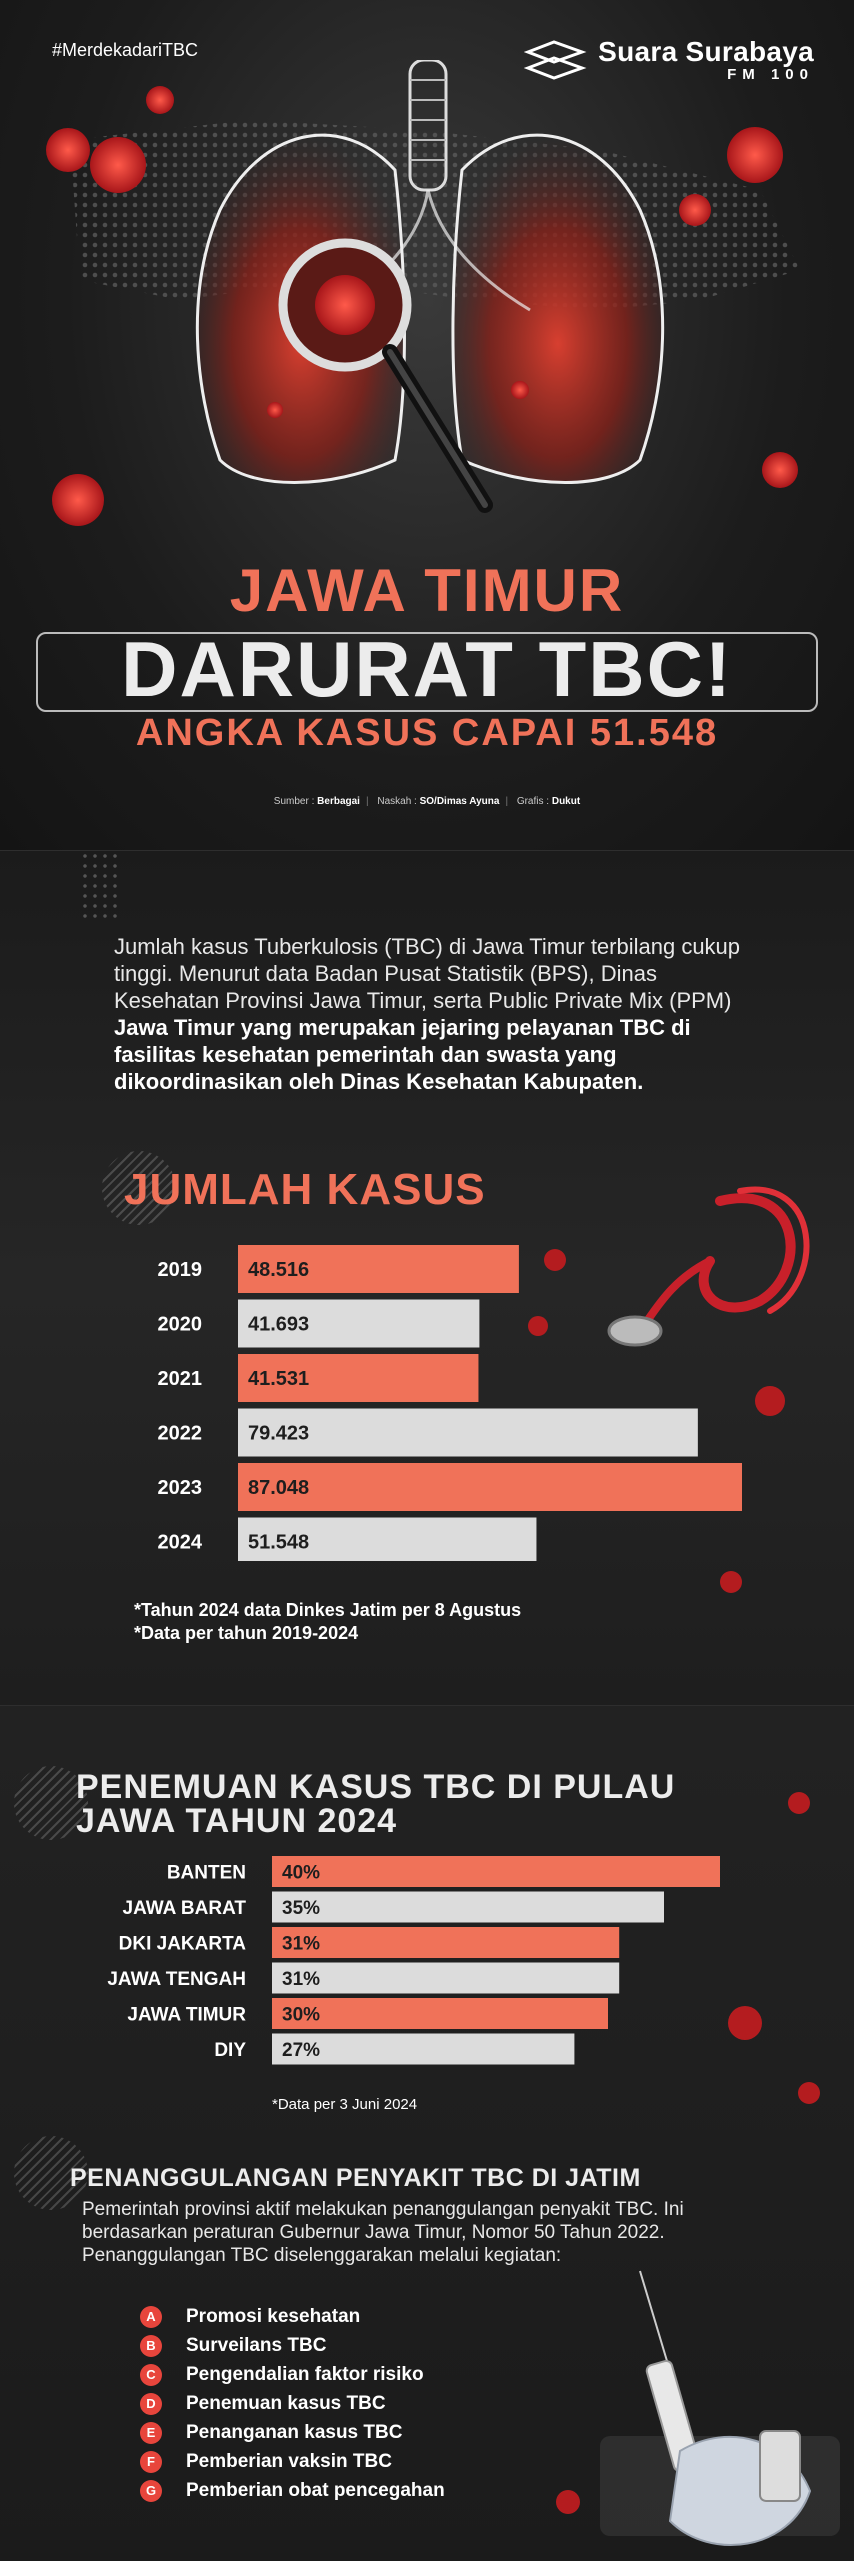 This screenshot has height=2561, width=854. Describe the element at coordinates (230, 2050) in the screenshot. I see `category-label: DIY` at that location.